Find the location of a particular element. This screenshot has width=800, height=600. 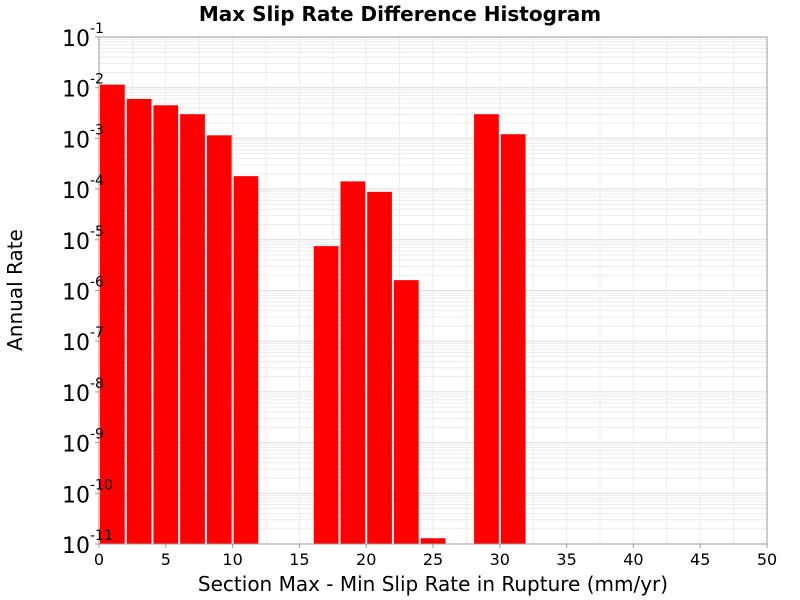

y-tick-exponent: -8 is located at coordinates (97, 384).